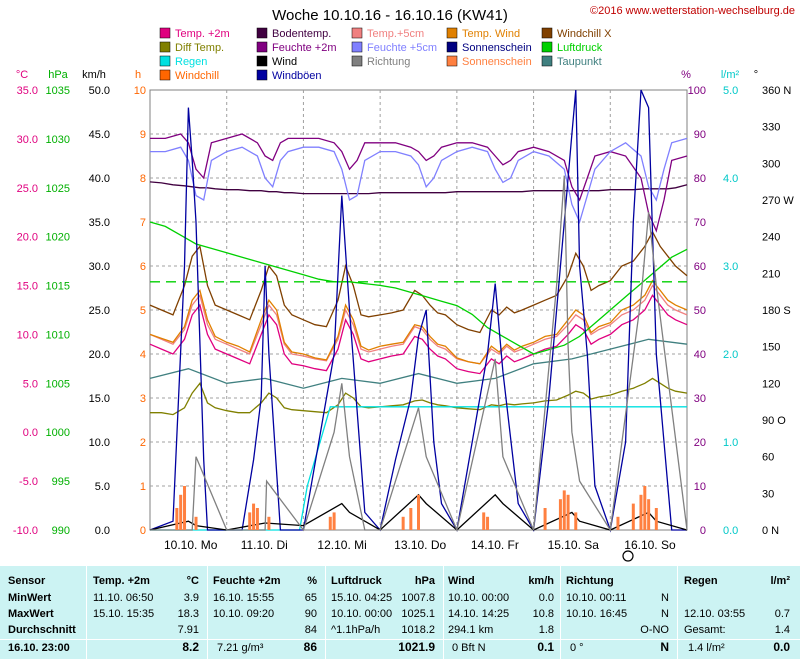  I want to click on humidity-current-value: 86, so click(310, 647).